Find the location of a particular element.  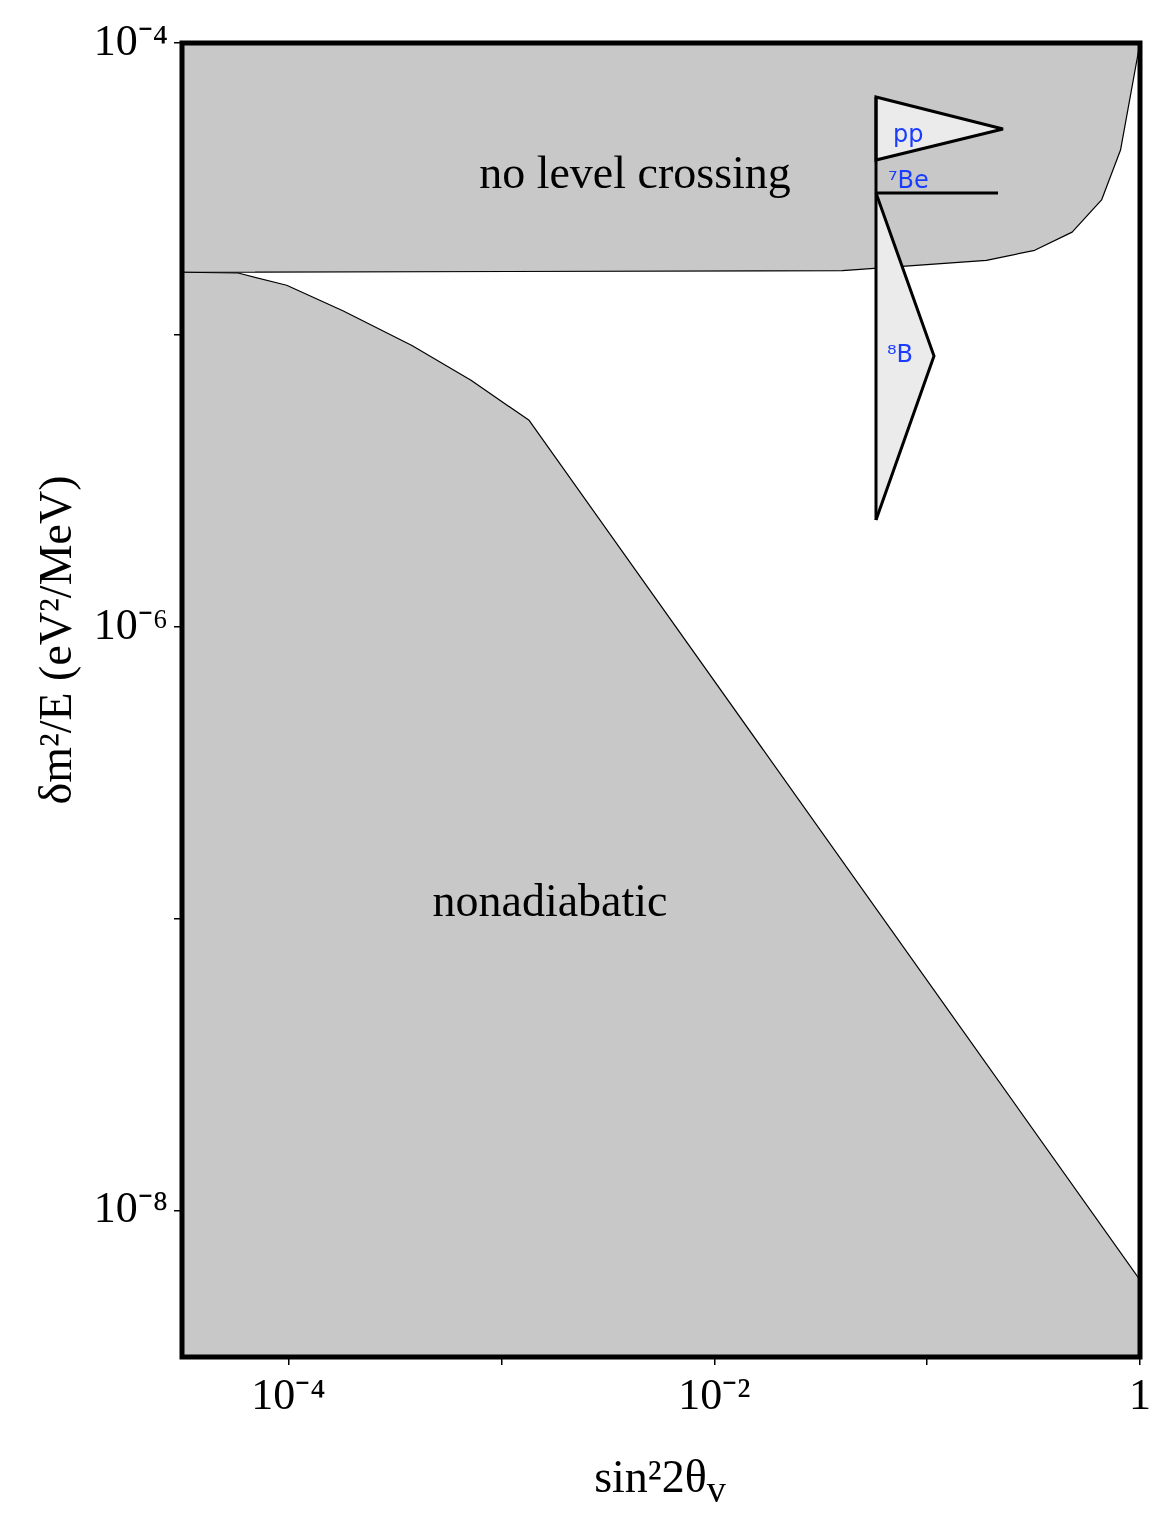

annotation: pp is located at coordinates (908, 134).